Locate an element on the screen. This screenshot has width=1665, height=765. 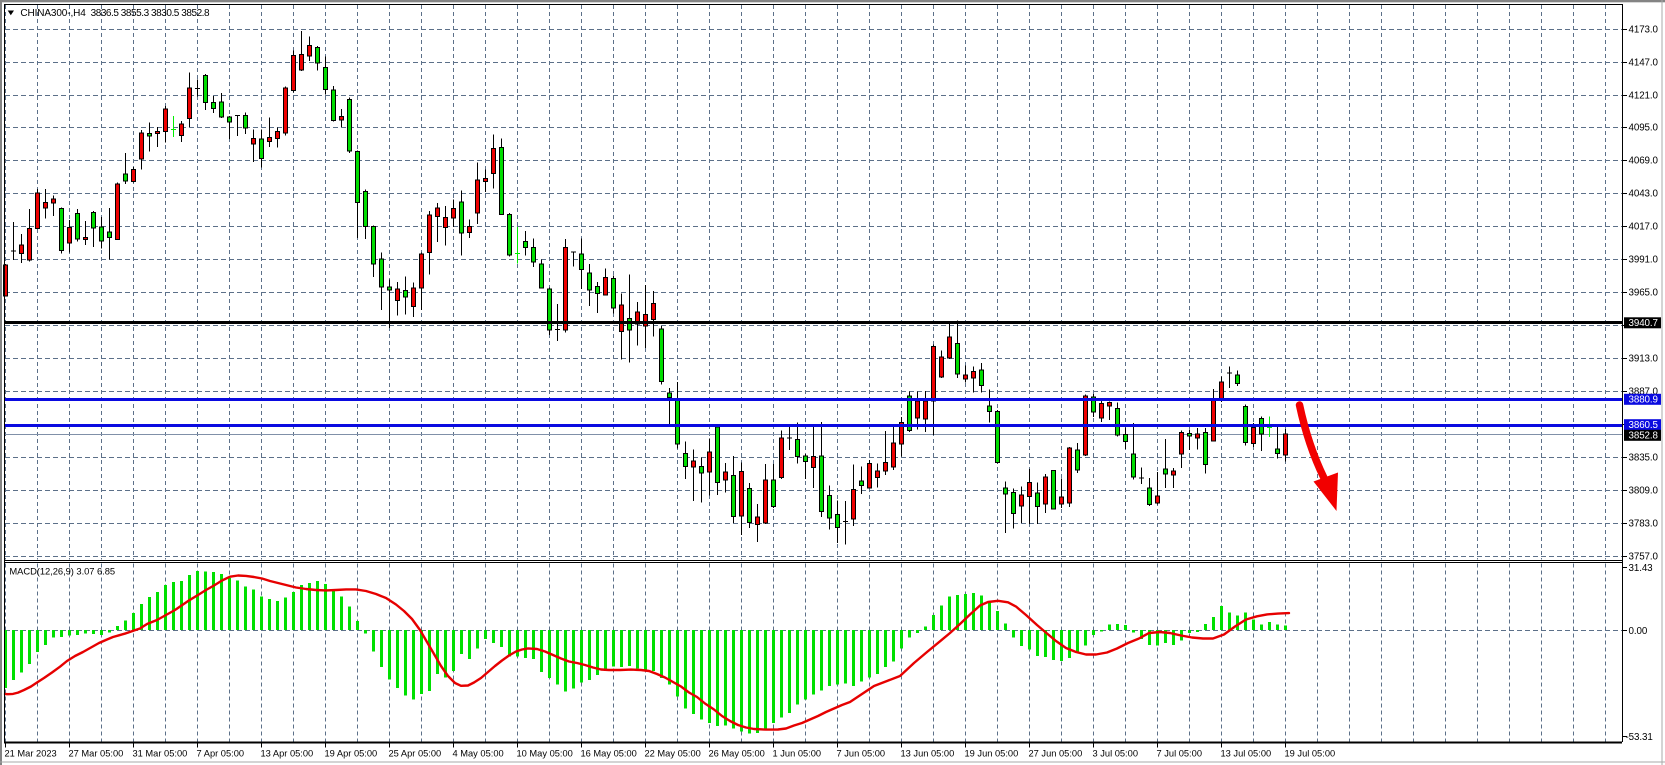
svg-text: 19 Jun 05:00 is located at coordinates (992, 754).